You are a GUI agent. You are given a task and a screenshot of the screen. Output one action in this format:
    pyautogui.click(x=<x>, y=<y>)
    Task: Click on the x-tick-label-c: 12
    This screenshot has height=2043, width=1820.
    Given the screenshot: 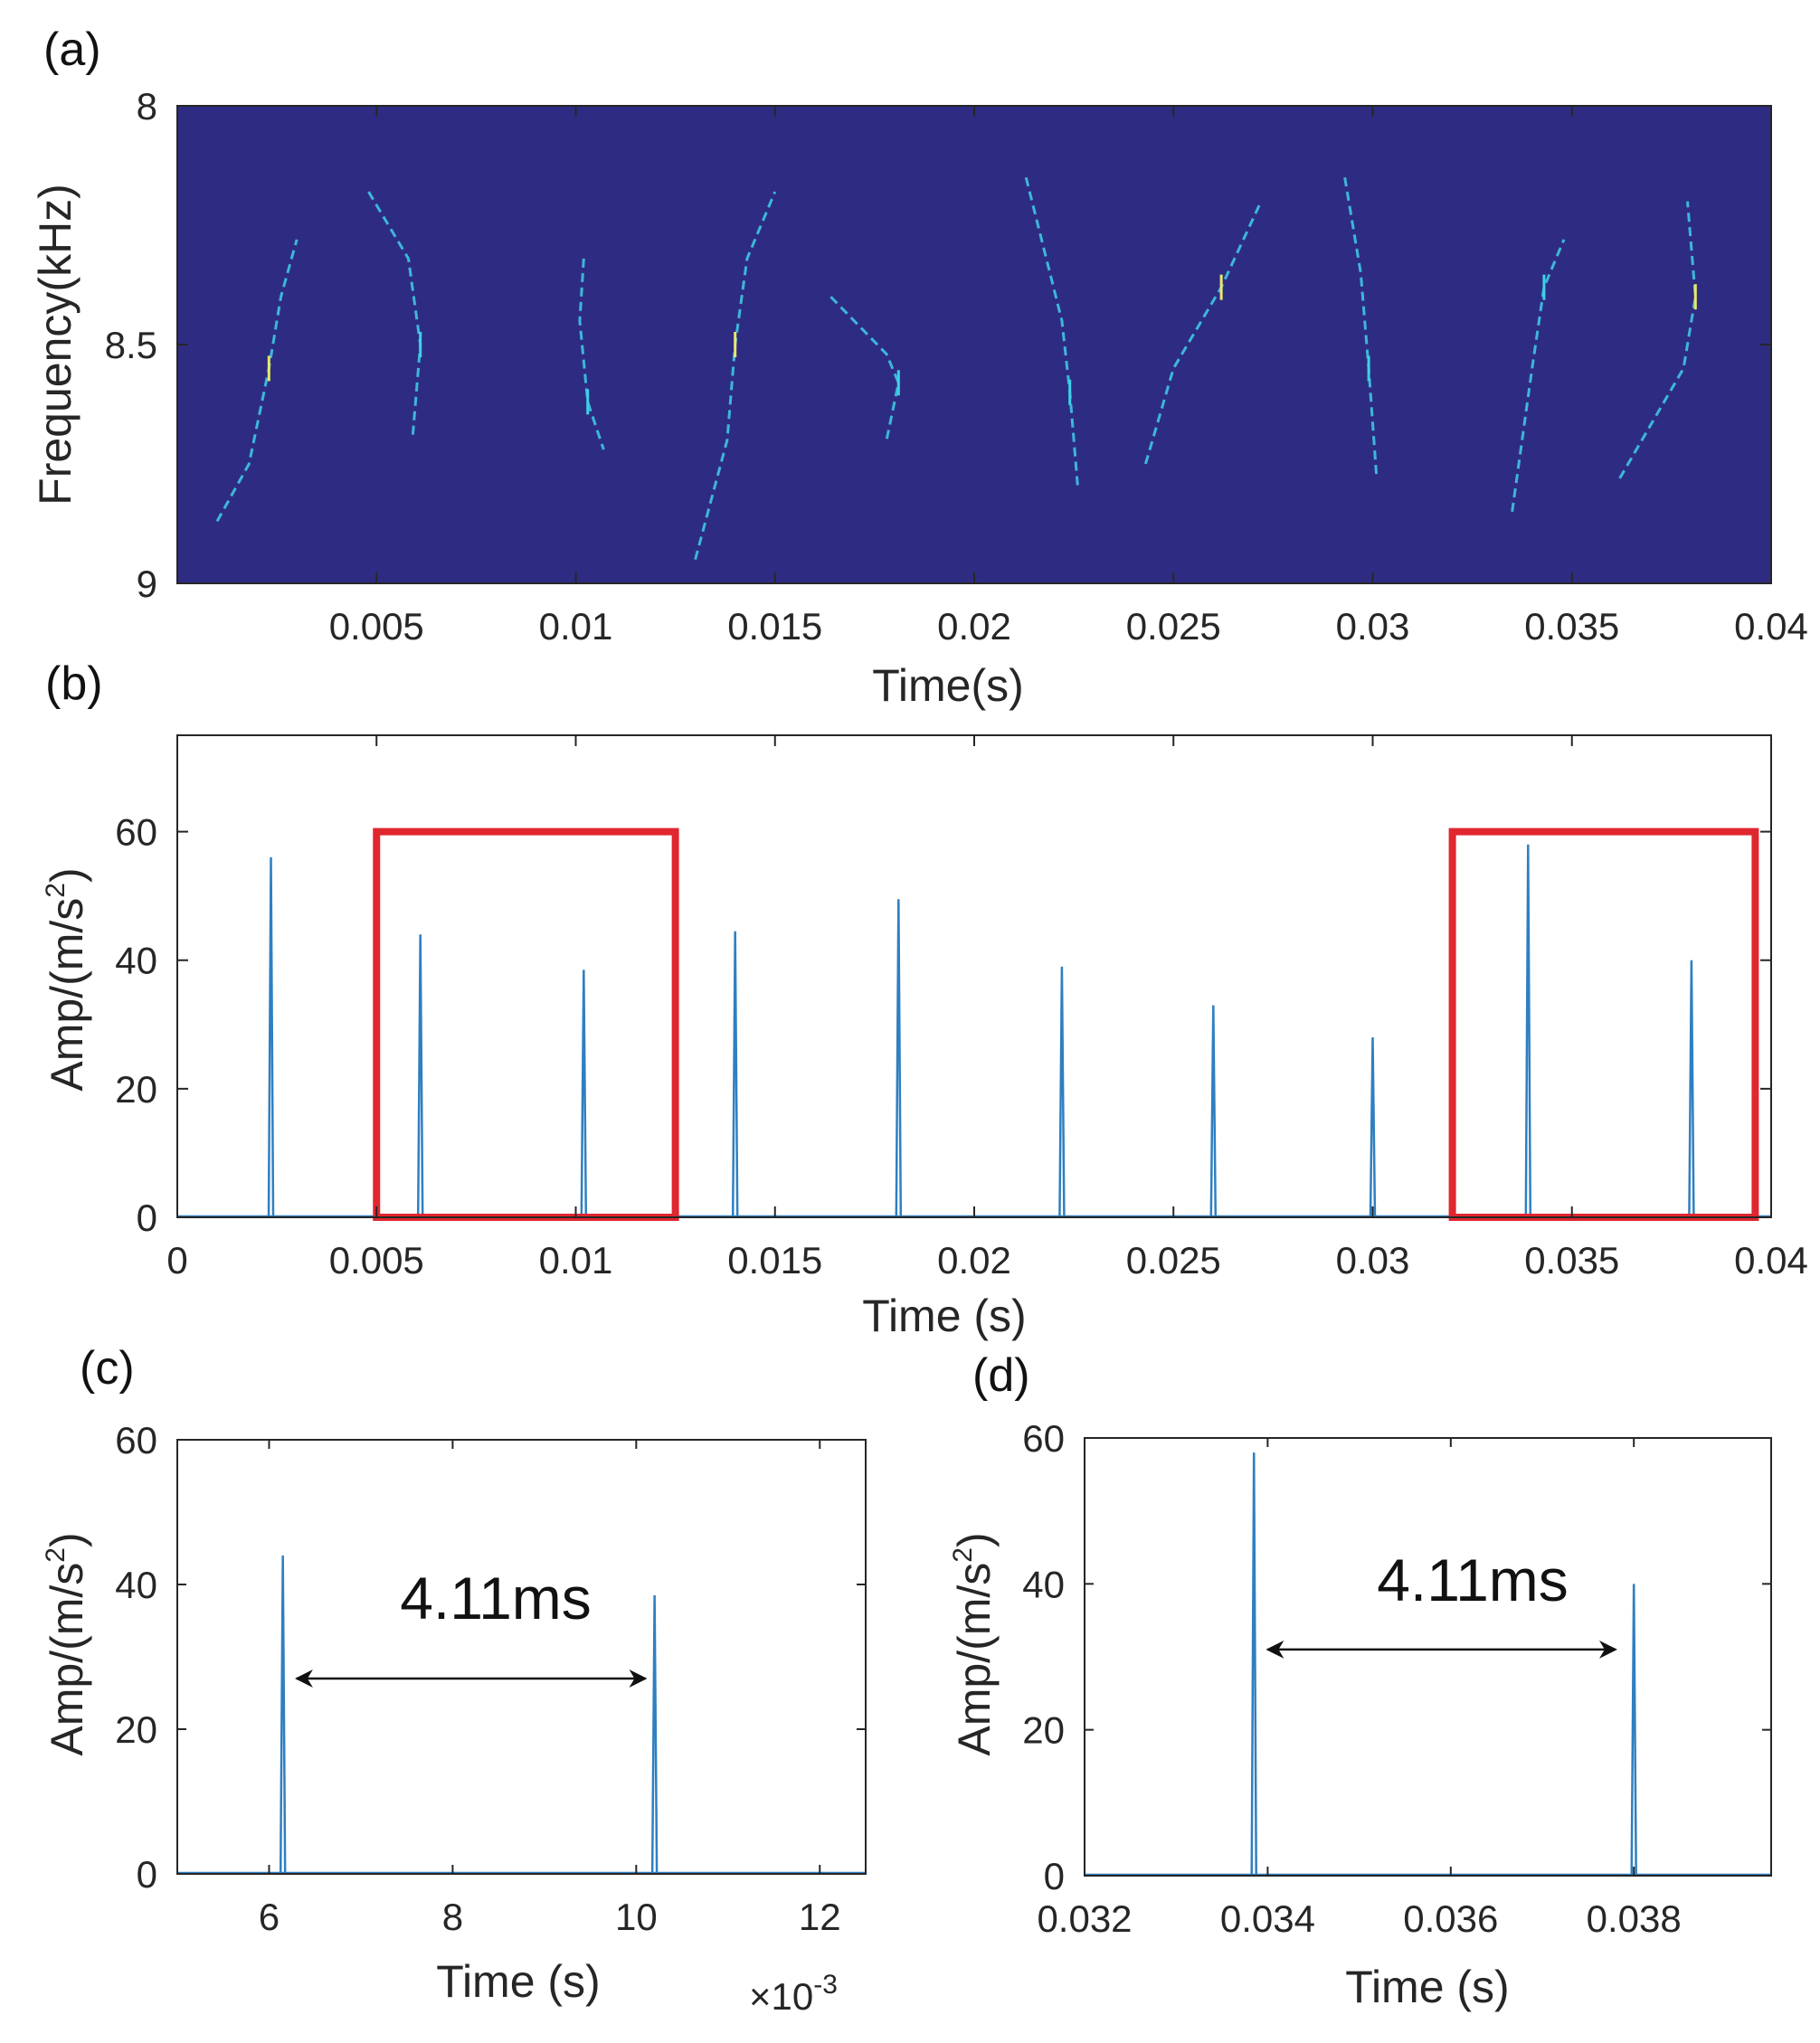 What is the action you would take?
    pyautogui.click(x=820, y=1917)
    